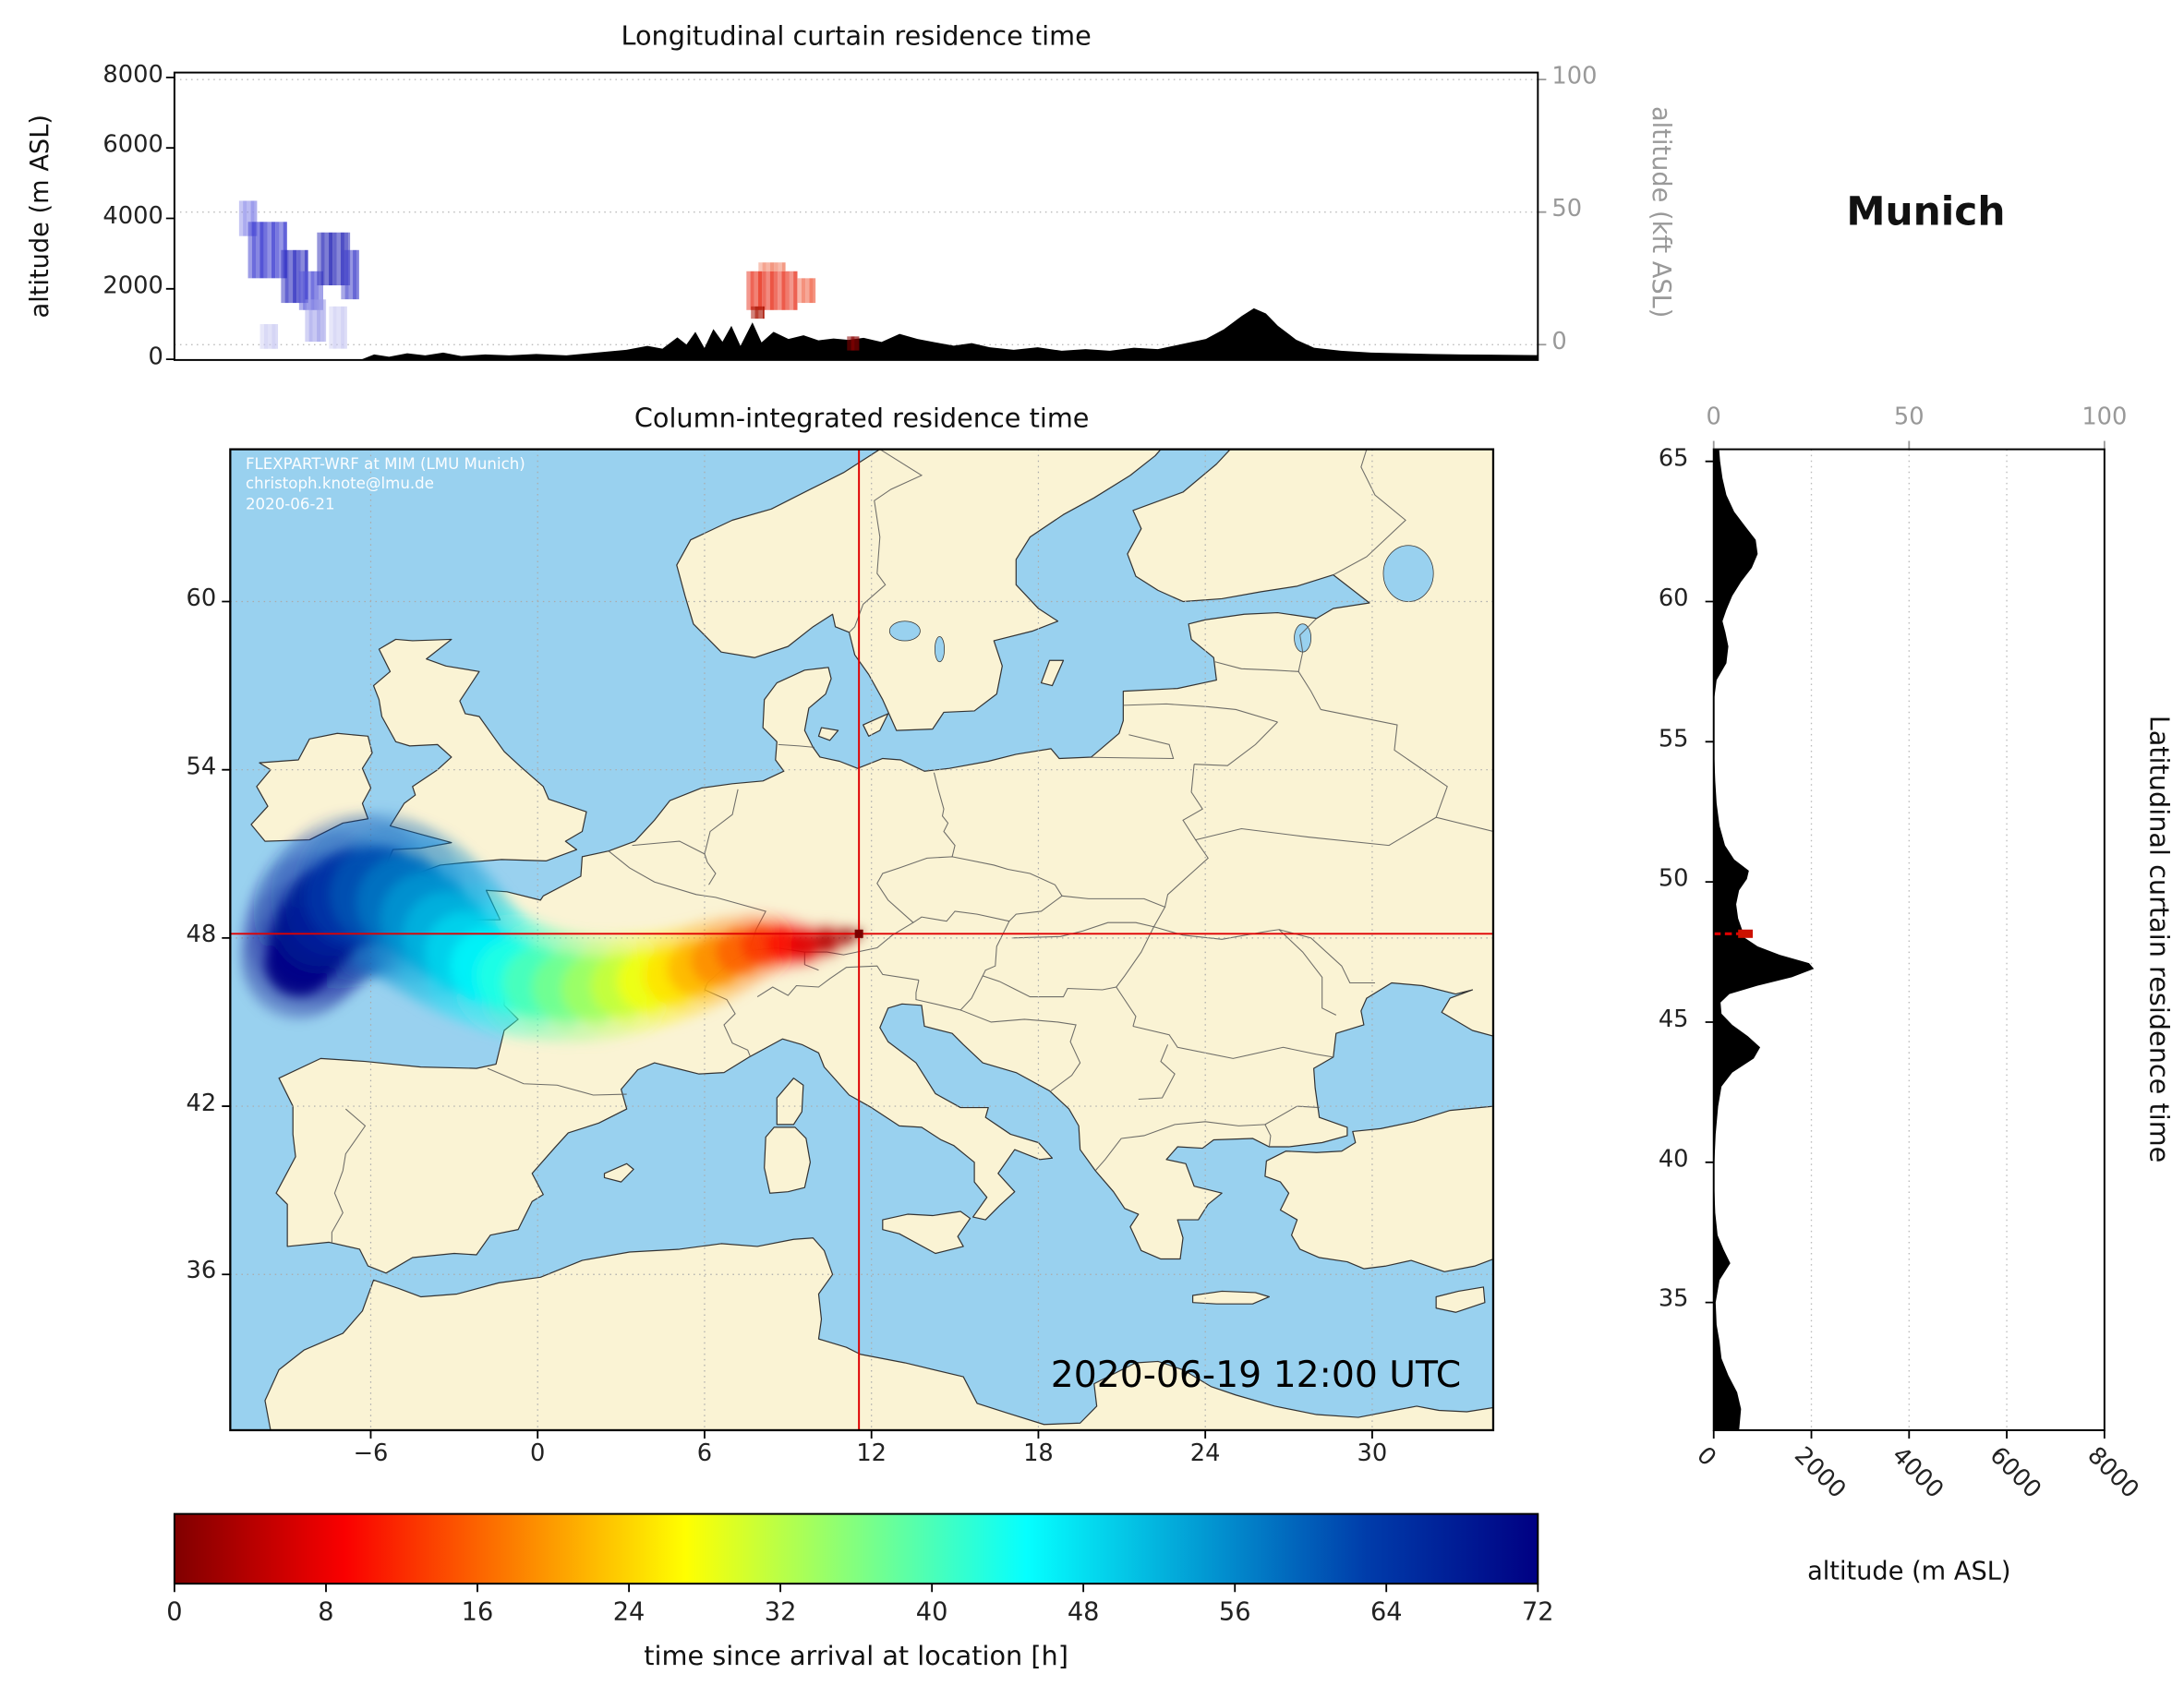 The image size is (2184, 1698). What do you see at coordinates (1673, 1299) in the screenshot?
I see `tick-label: 35` at bounding box center [1673, 1299].